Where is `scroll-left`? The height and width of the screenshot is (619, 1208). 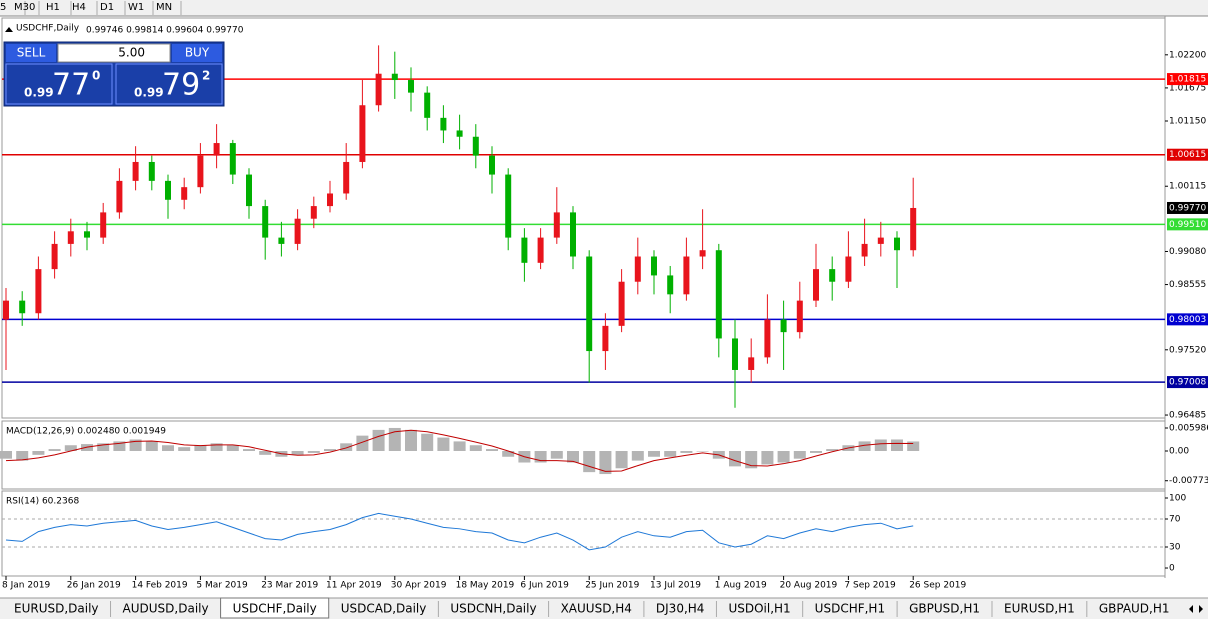 scroll-left is located at coordinates (1191, 609).